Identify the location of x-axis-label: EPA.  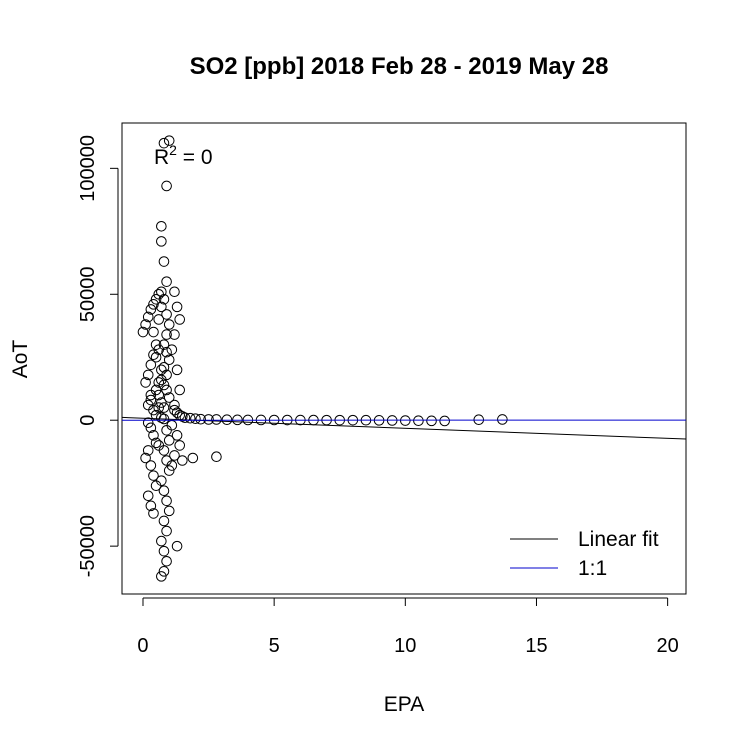
(404, 704).